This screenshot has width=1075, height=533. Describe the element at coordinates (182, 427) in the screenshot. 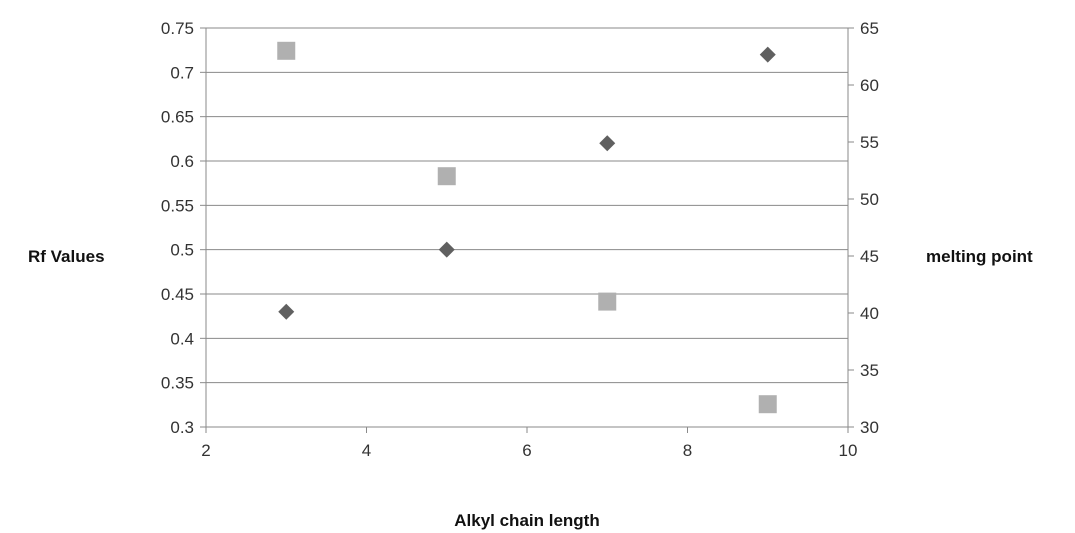

I see `y-tick-label: 0.3` at that location.